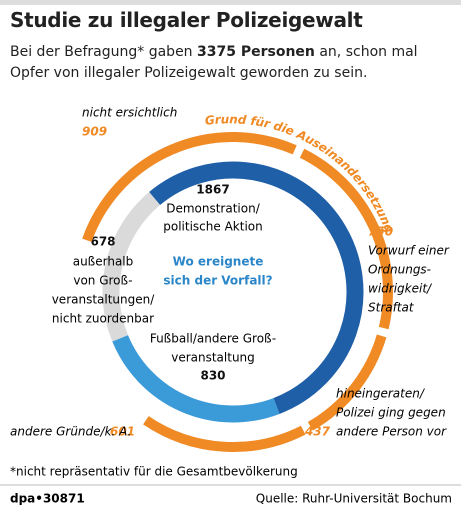 This screenshot has height=512, width=461. Describe the element at coordinates (381, 394) in the screenshot. I see `segment-label: hineingeraten/` at that location.